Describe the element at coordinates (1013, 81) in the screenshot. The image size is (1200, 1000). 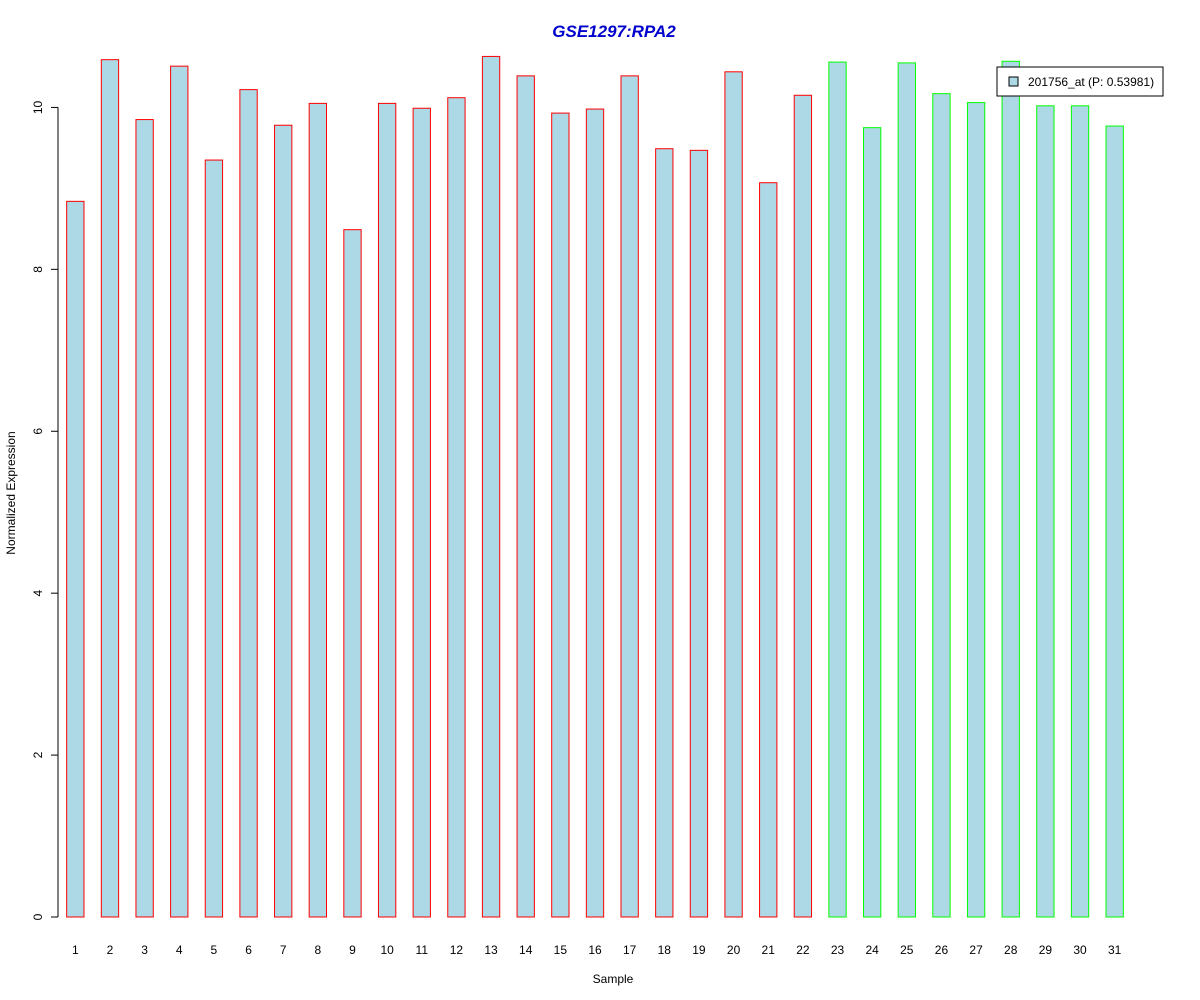
I see `legend-swatch` at that location.